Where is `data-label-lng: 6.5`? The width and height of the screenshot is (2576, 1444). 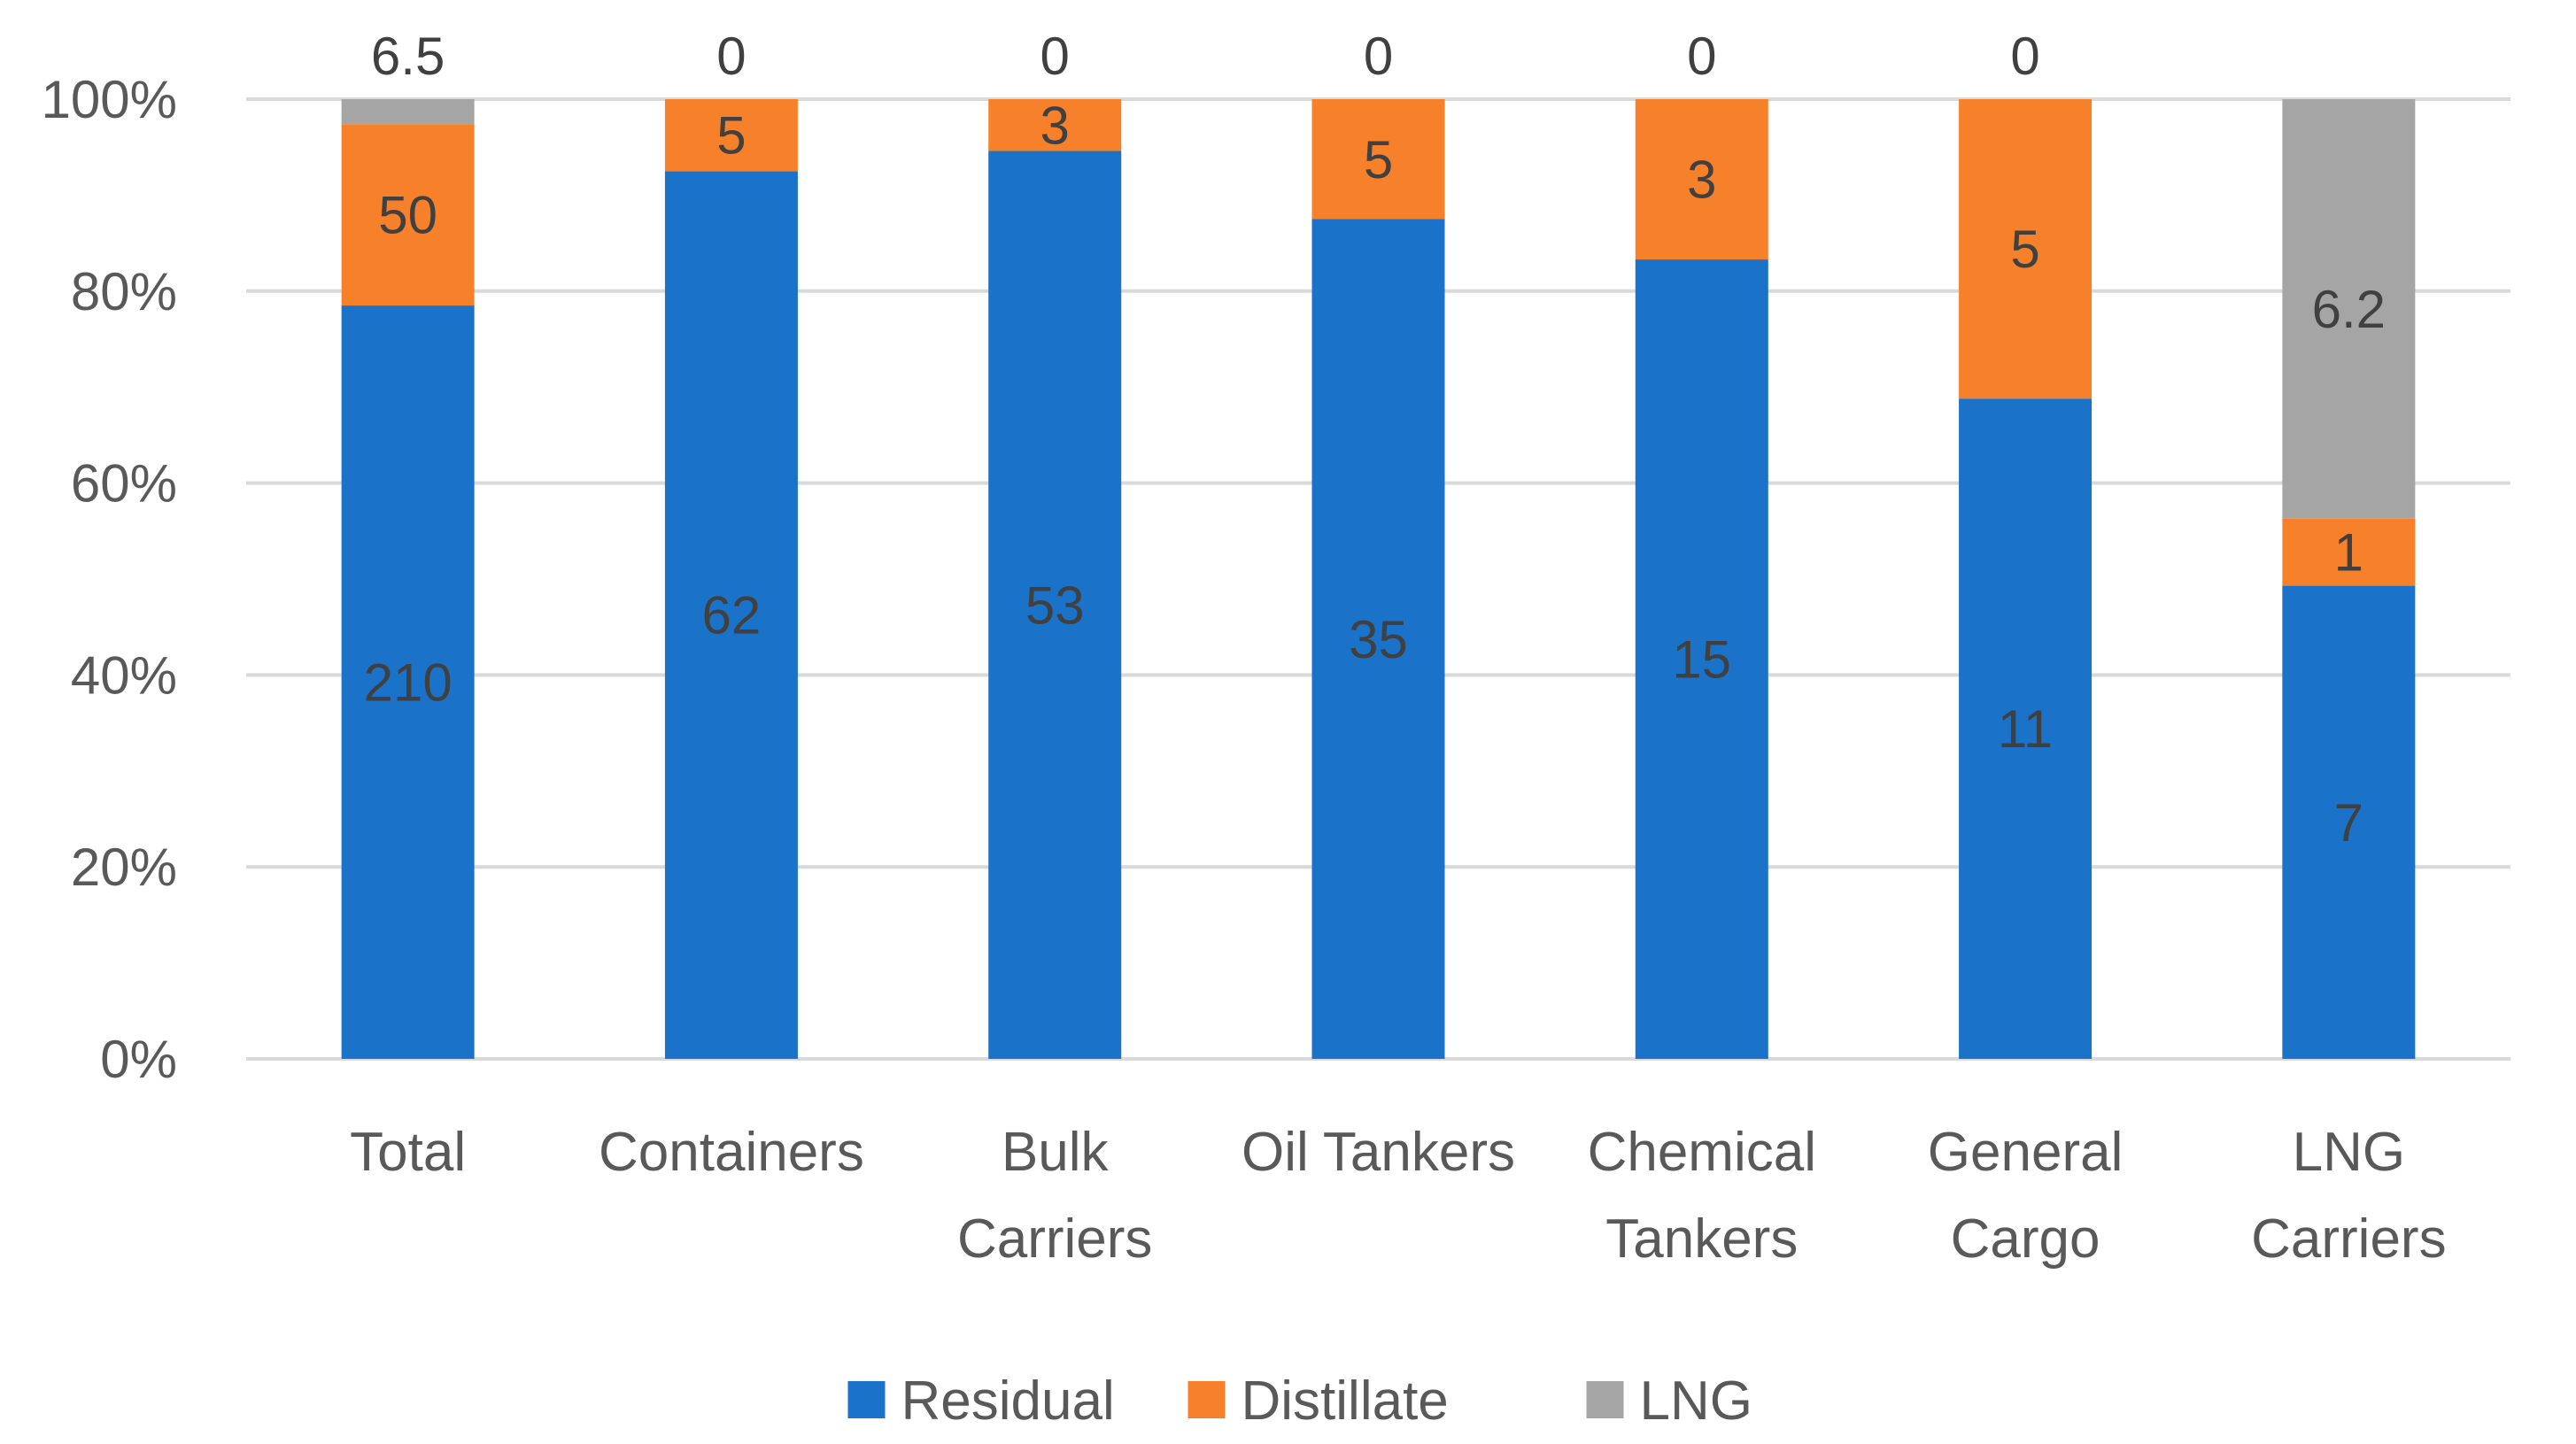 data-label-lng: 6.5 is located at coordinates (408, 56).